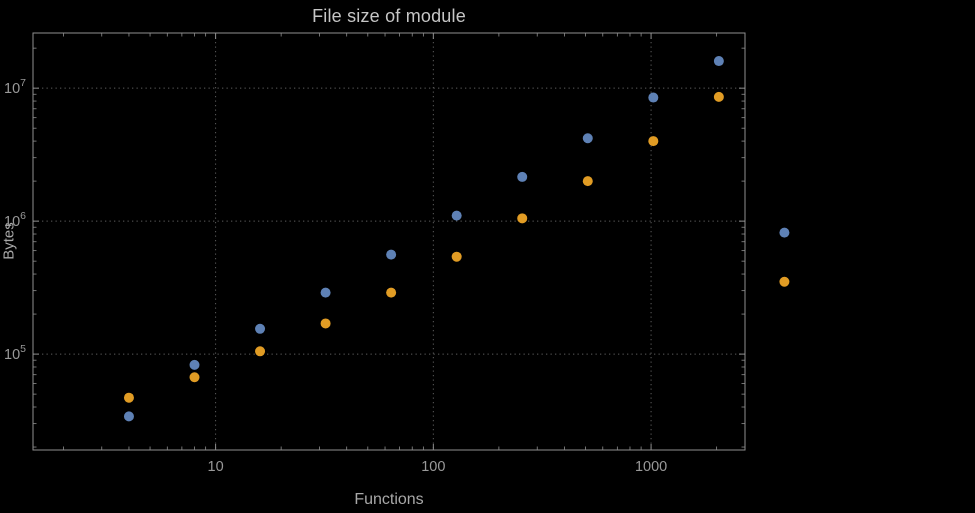 The width and height of the screenshot is (975, 513). What do you see at coordinates (9, 241) in the screenshot?
I see `y-axis-label: Bytes` at bounding box center [9, 241].